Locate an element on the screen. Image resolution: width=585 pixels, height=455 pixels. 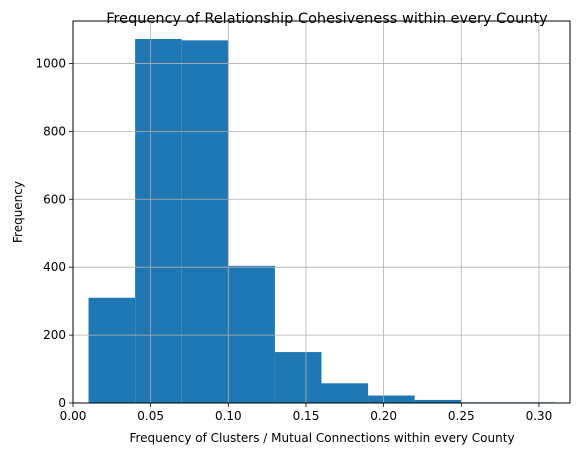
y-tick-label: 200 is located at coordinates (54, 335).